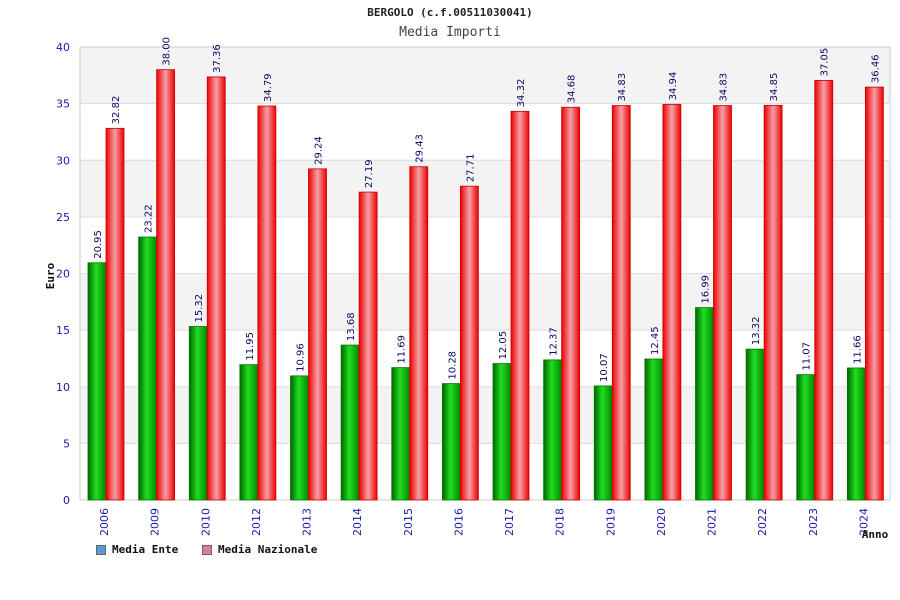 The height and width of the screenshot is (600, 900). I want to click on data-label: 12.37, so click(554, 341).